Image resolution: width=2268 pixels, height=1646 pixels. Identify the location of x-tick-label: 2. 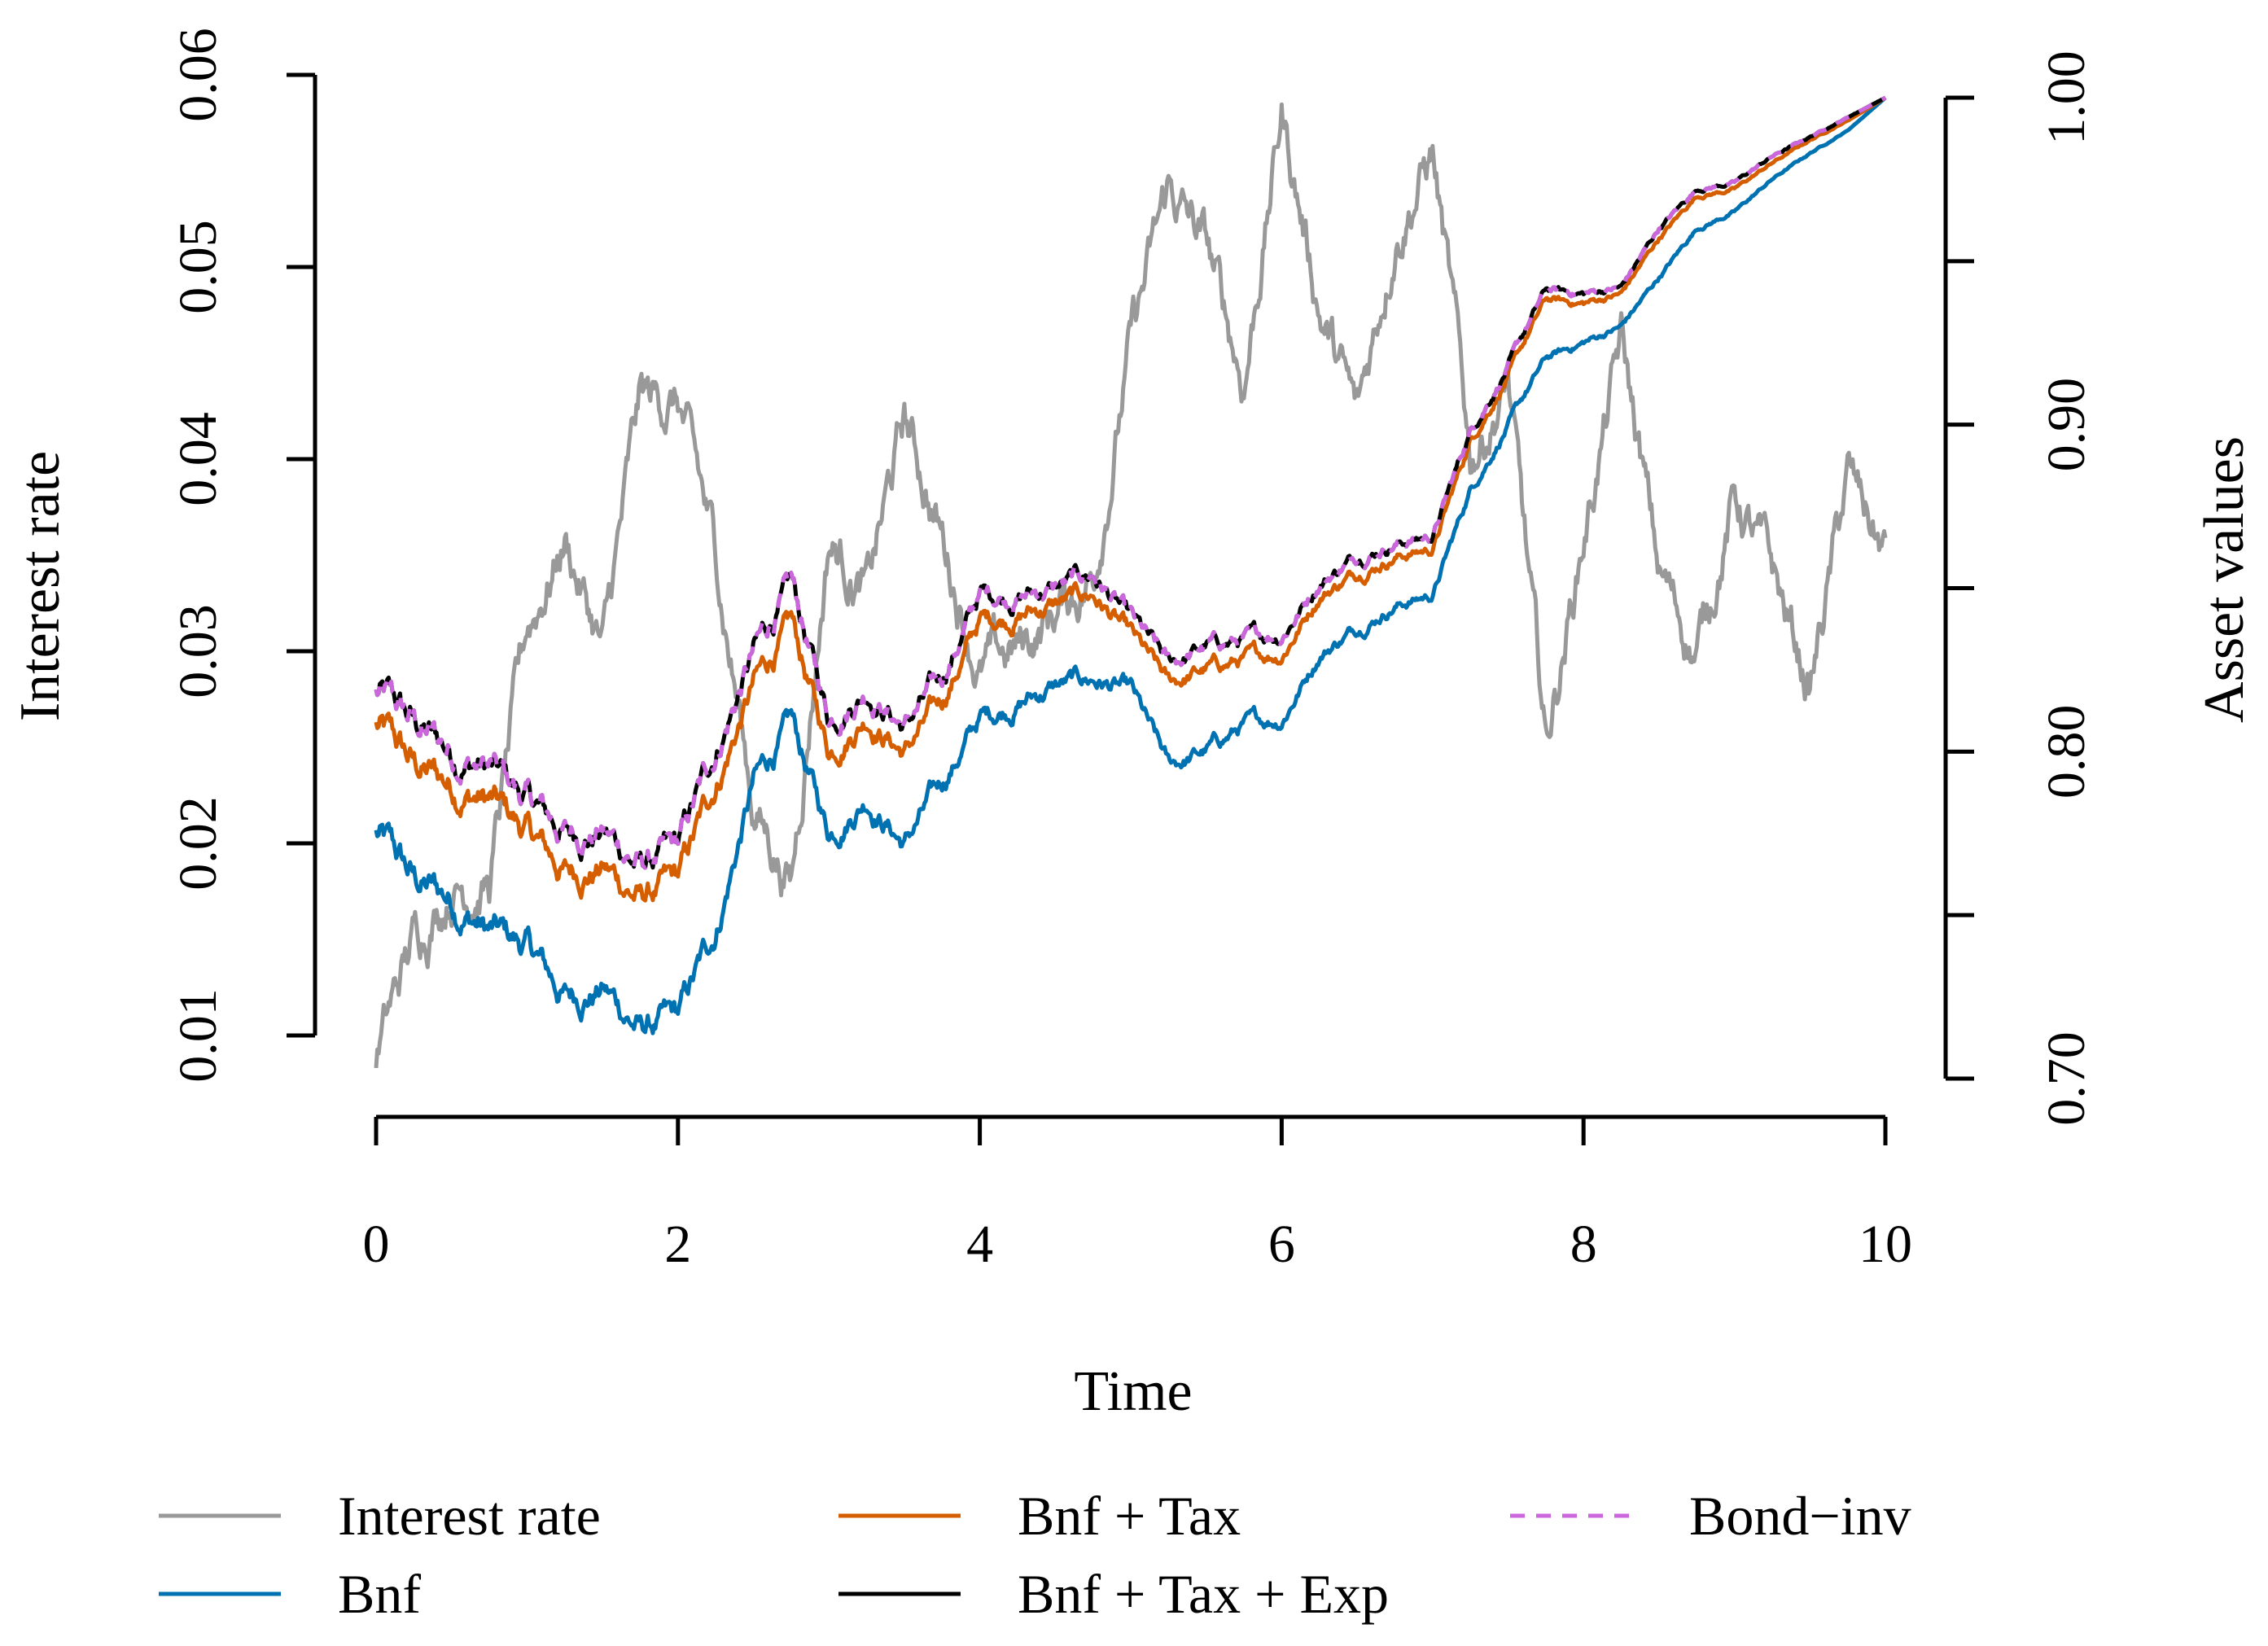
(677, 1244).